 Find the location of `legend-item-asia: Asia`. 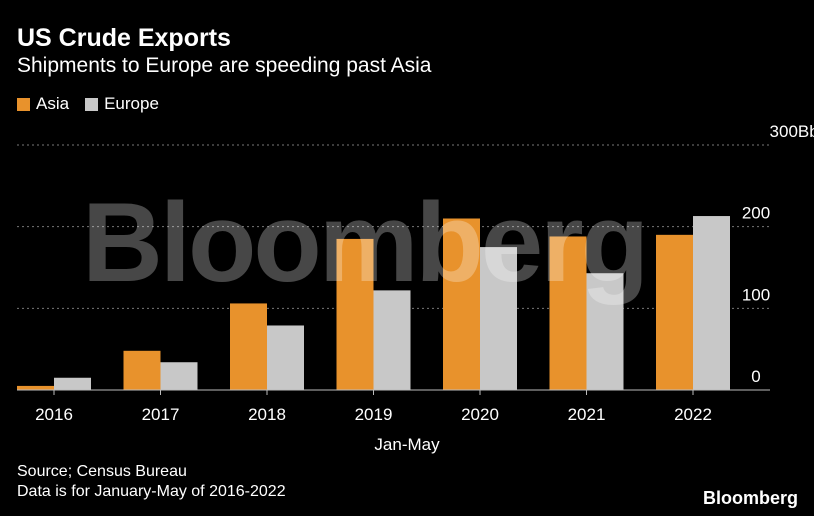

legend-item-asia: Asia is located at coordinates (43, 104).